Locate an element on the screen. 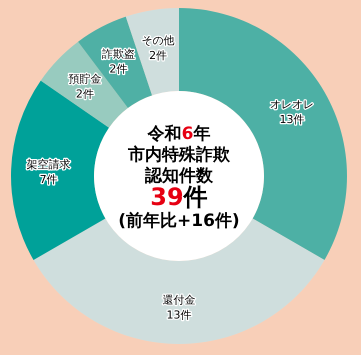  text: 認知件数 is located at coordinates (179, 176).